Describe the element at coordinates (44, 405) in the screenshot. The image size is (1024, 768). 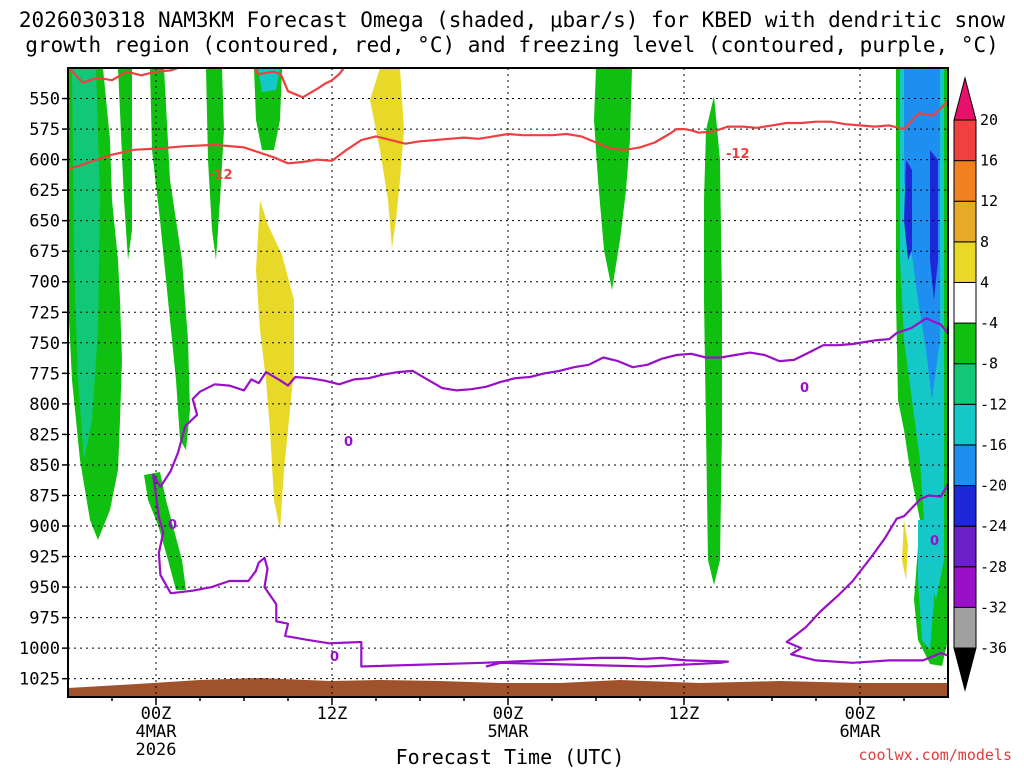
I see `y-tick-label: 800` at that location.